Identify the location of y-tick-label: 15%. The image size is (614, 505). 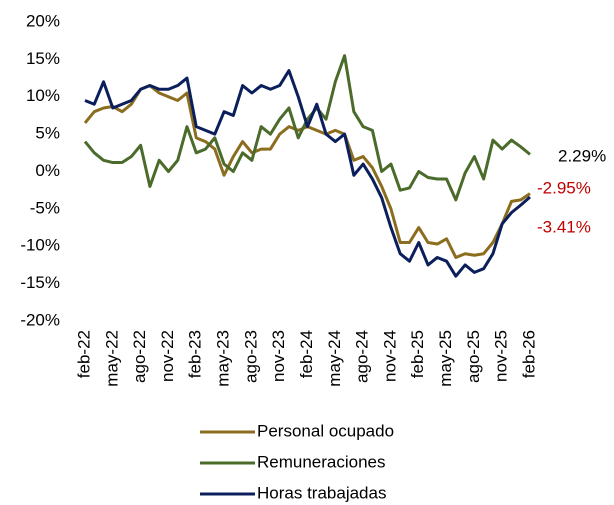
(43, 58).